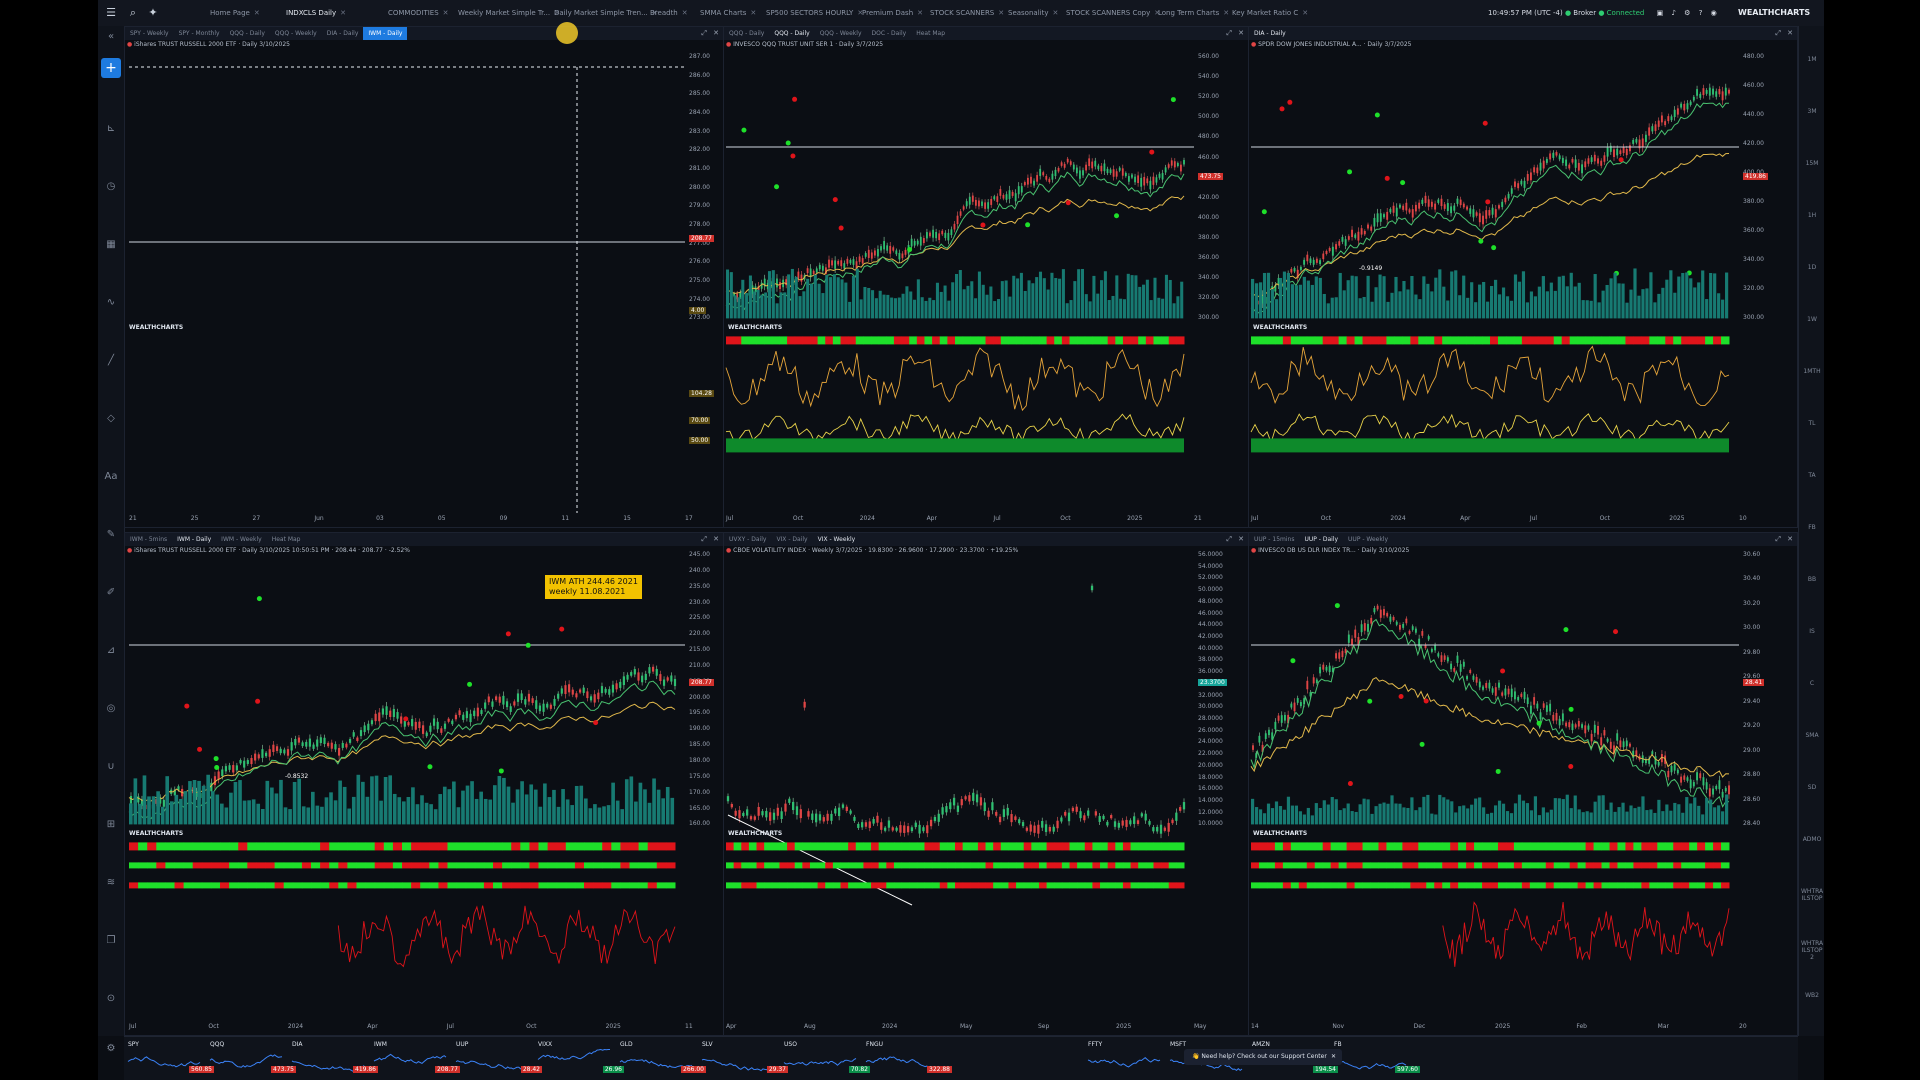 The image size is (1920, 1080). I want to click on timeframe-button-1d: 1D, so click(1812, 267).